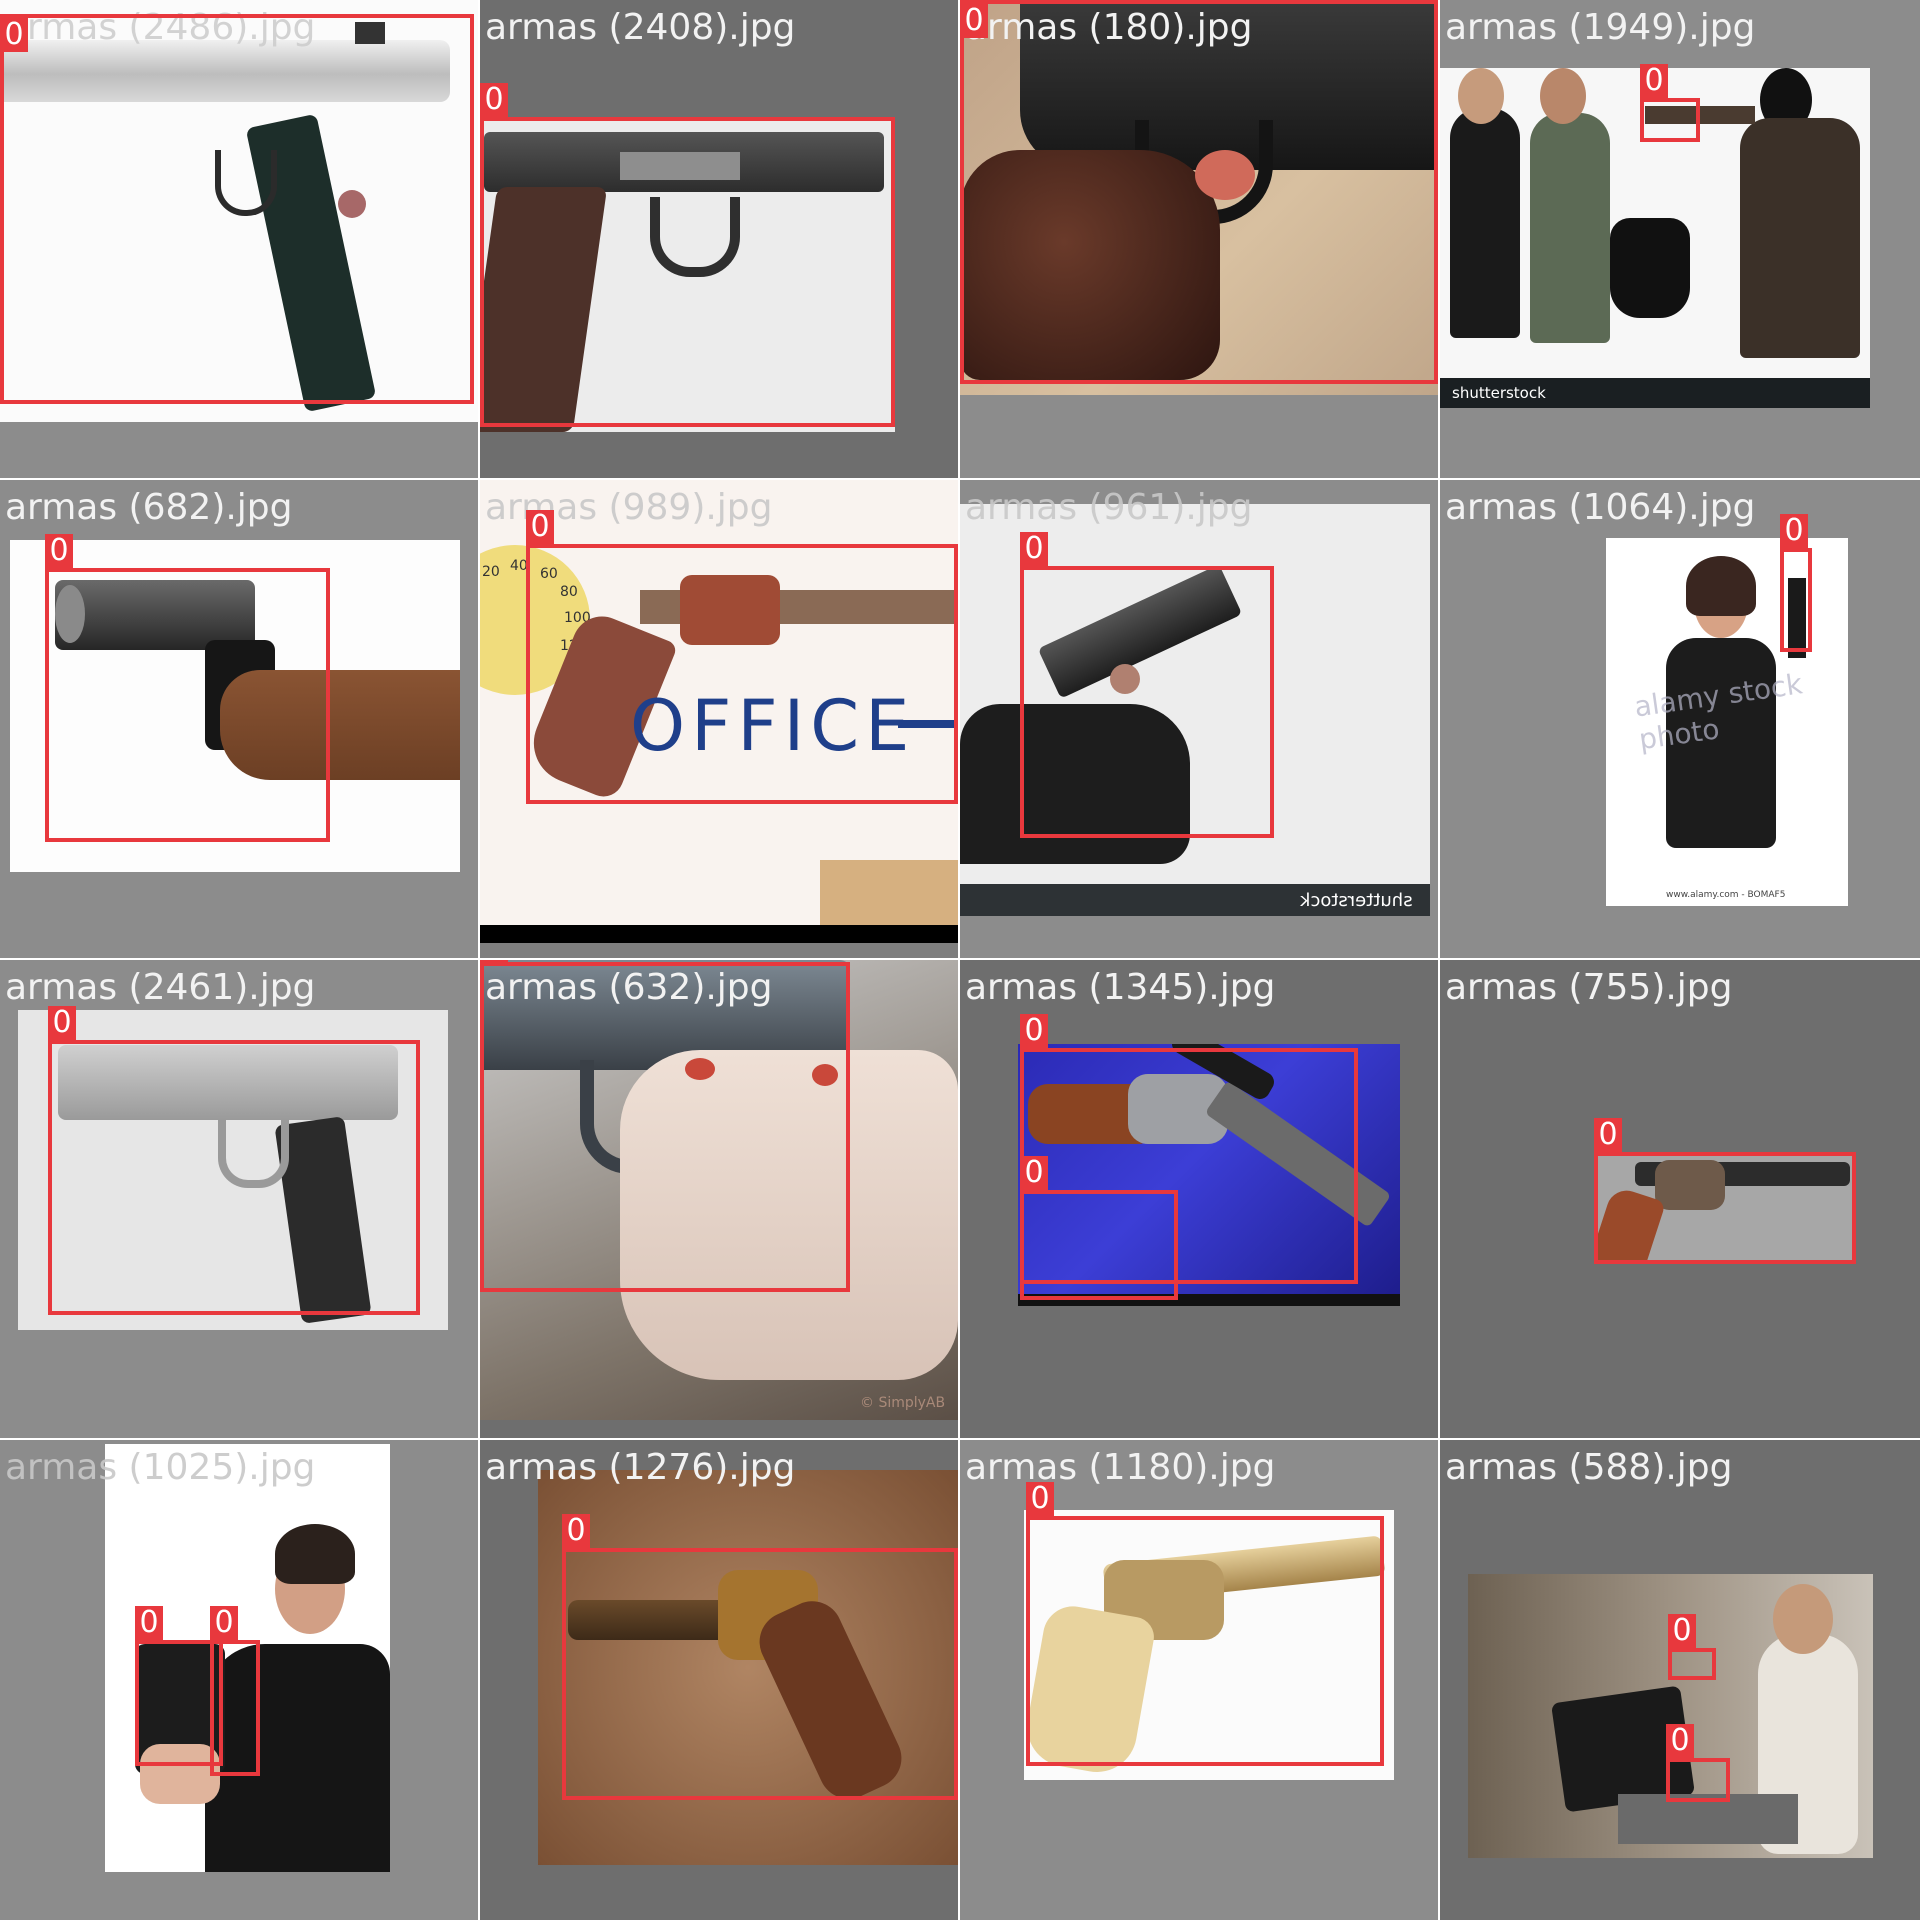 Image resolution: width=1920 pixels, height=1920 pixels. I want to click on image-filename-label: armas (1276).jpg, so click(640, 1467).